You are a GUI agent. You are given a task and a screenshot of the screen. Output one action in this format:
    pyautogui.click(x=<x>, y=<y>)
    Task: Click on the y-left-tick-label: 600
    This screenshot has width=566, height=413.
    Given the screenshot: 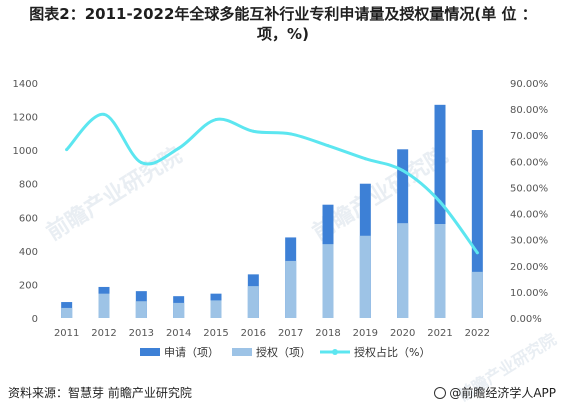 What is the action you would take?
    pyautogui.click(x=28, y=218)
    